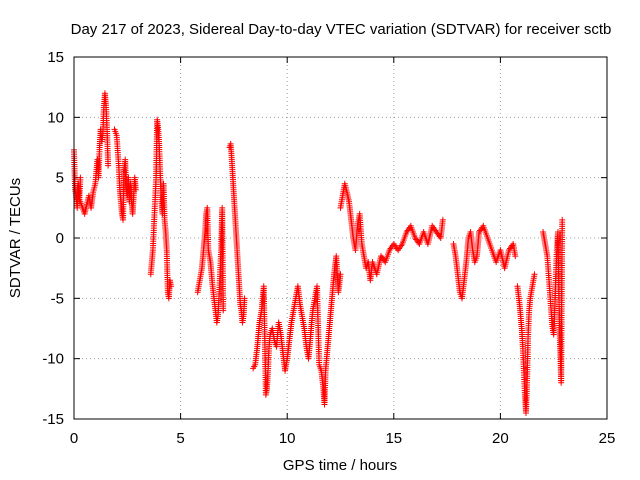  Describe the element at coordinates (53, 359) in the screenshot. I see `y-tick-label: -10` at that location.